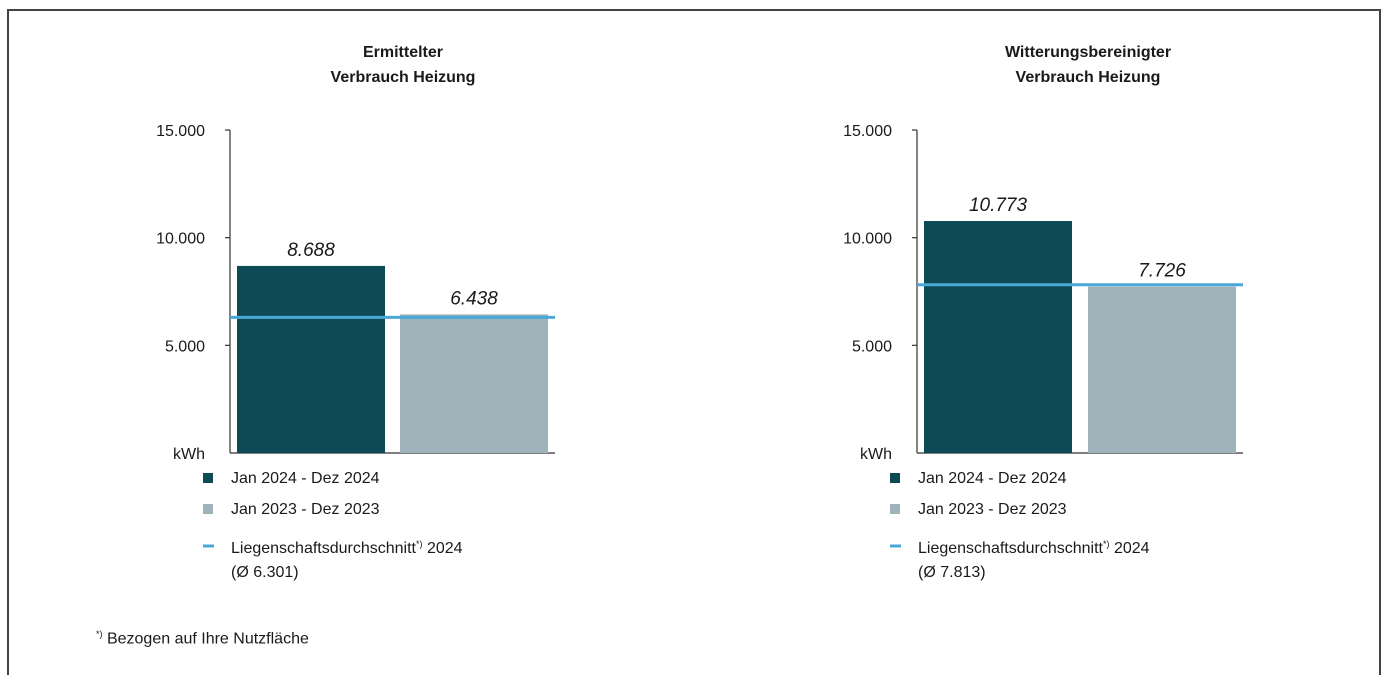 This screenshot has width=1389, height=675. I want to click on bar-value-label: 10.773, so click(998, 205).